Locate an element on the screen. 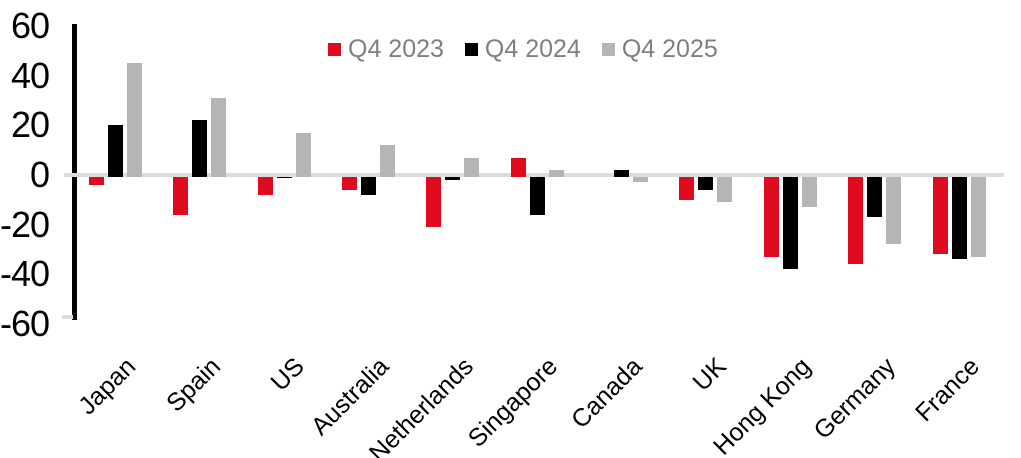  y-axis-line is located at coordinates (74, 172).